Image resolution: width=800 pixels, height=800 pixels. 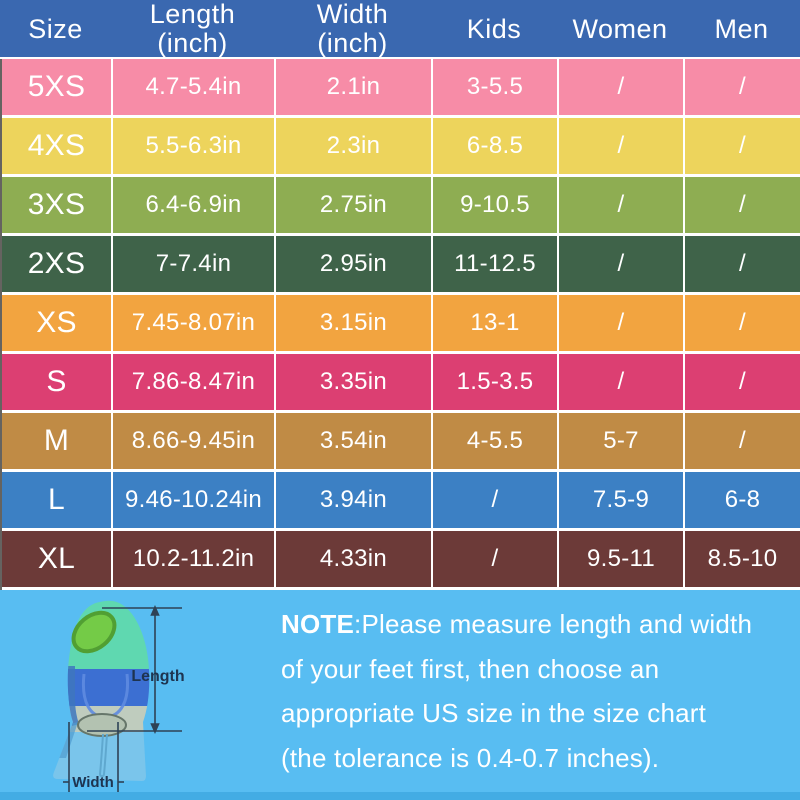 I want to click on length-cell: 5.5-6.3in, so click(x=192, y=146).